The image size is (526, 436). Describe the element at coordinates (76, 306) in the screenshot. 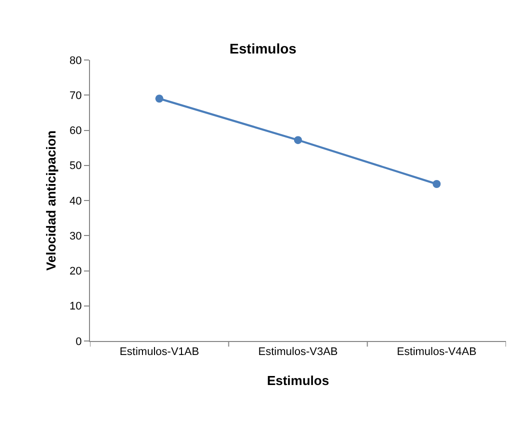

I see `y-tick-label: 10` at that location.